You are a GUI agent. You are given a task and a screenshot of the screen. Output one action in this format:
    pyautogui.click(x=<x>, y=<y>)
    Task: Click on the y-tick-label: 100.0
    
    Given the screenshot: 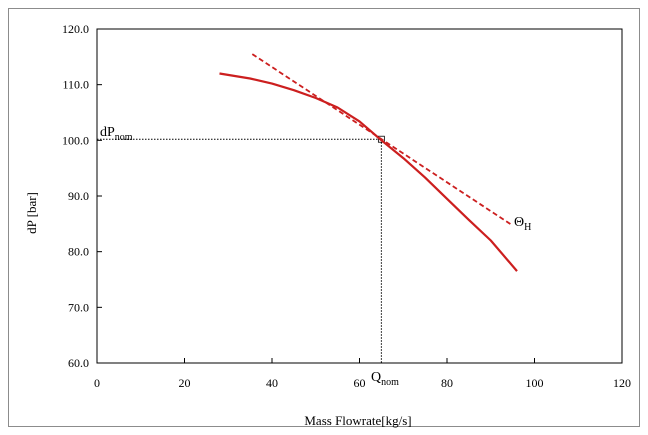 What is the action you would take?
    pyautogui.click(x=75, y=140)
    